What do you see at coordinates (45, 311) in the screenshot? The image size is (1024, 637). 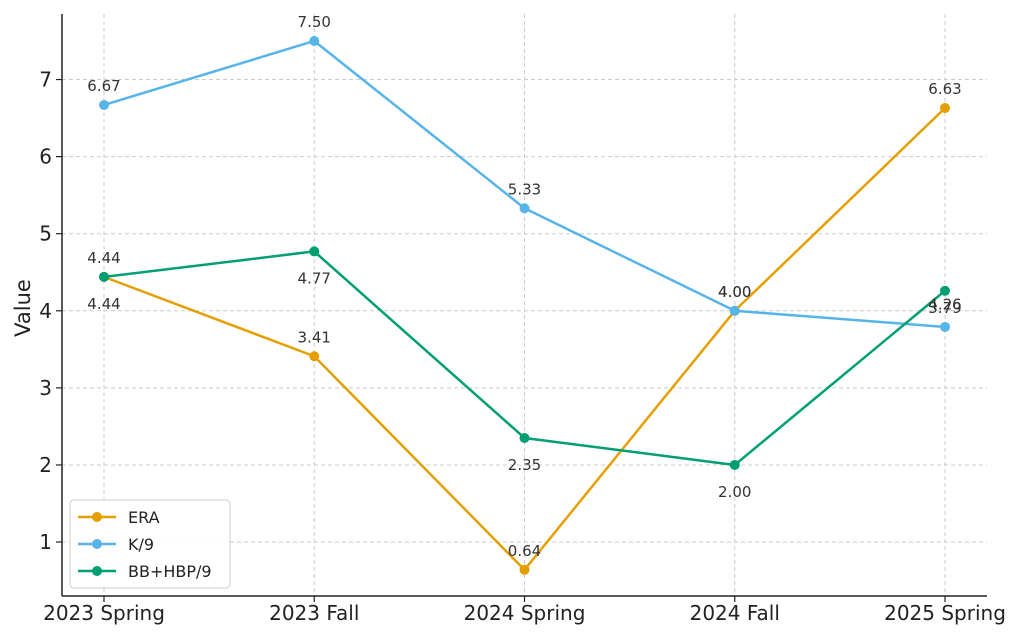 I see `y-tick-label: 4` at bounding box center [45, 311].